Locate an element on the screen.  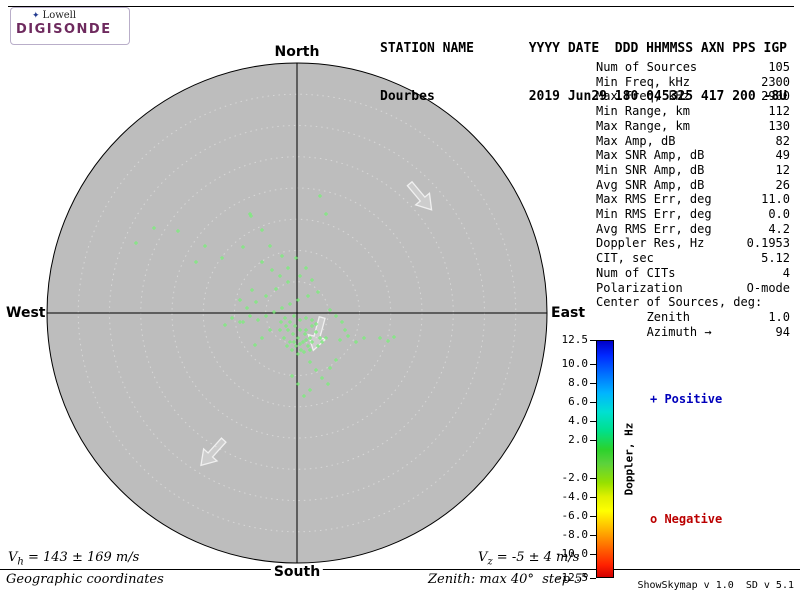
stat-row: Avg RMS Err, deg 4.2 is located at coordinates (693, 229).